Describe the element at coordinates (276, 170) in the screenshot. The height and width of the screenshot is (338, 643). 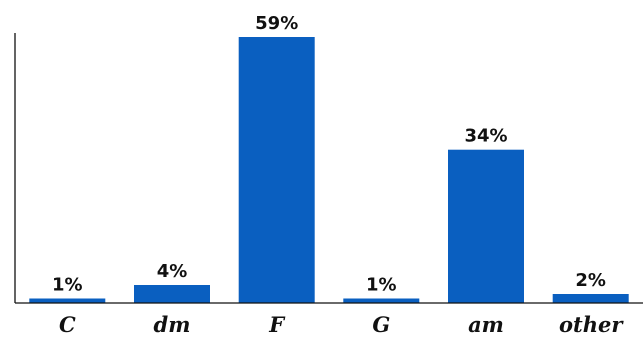
I see `bar-F` at that location.